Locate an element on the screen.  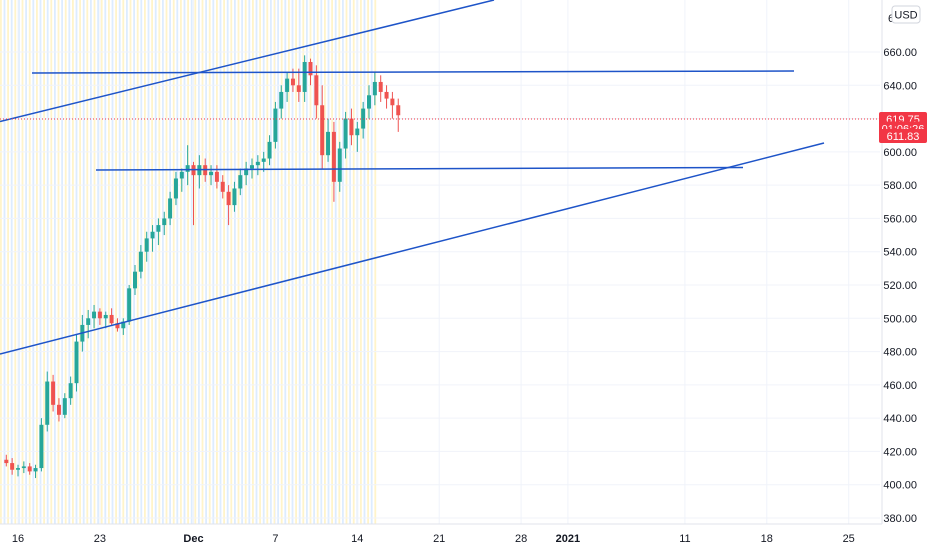
price-tick-label: 460.00 is located at coordinates (900, 386).